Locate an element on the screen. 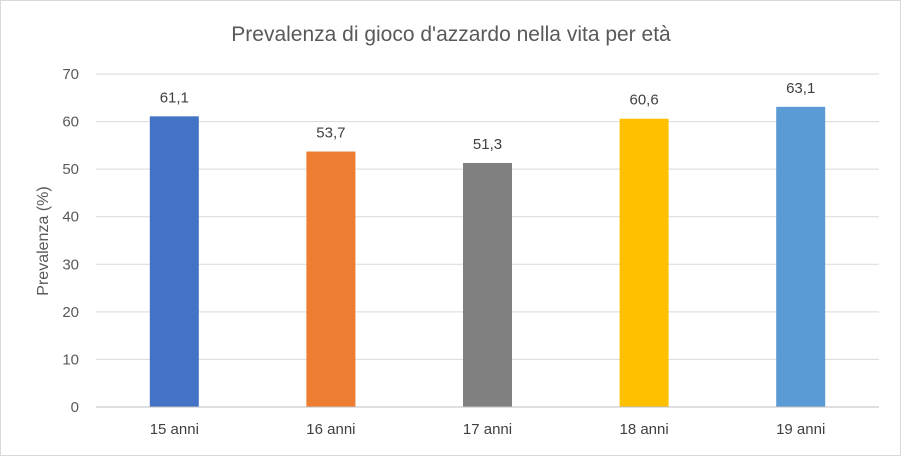  bar-15-anni is located at coordinates (174, 262).